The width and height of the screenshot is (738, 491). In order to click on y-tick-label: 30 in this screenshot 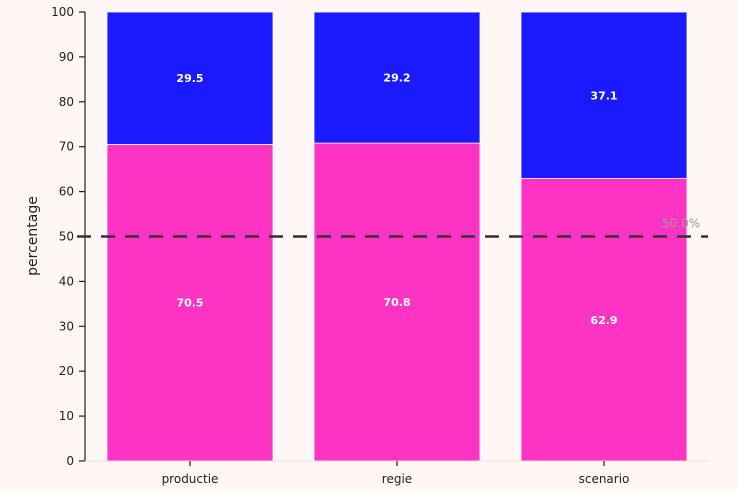, I will do `click(66, 326)`.